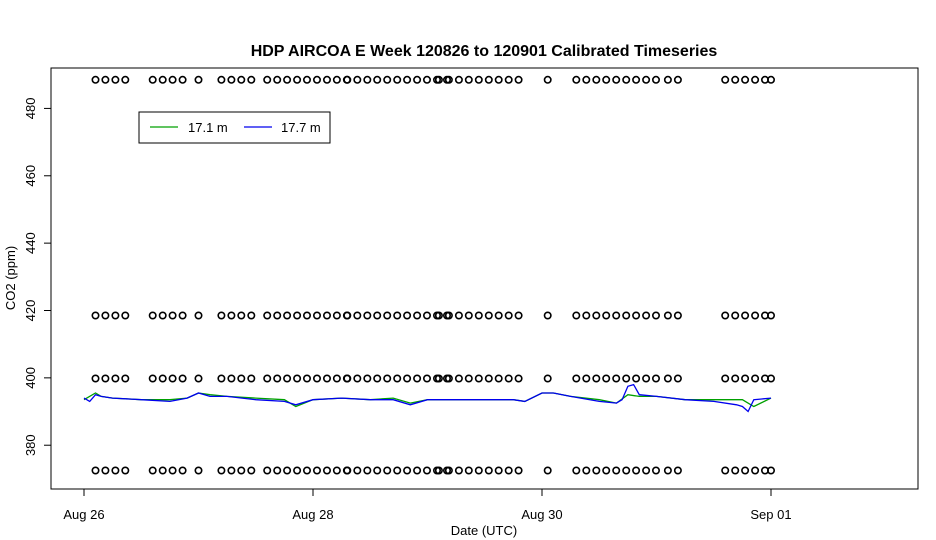  I want to click on y-tick-label: 480, so click(30, 109).